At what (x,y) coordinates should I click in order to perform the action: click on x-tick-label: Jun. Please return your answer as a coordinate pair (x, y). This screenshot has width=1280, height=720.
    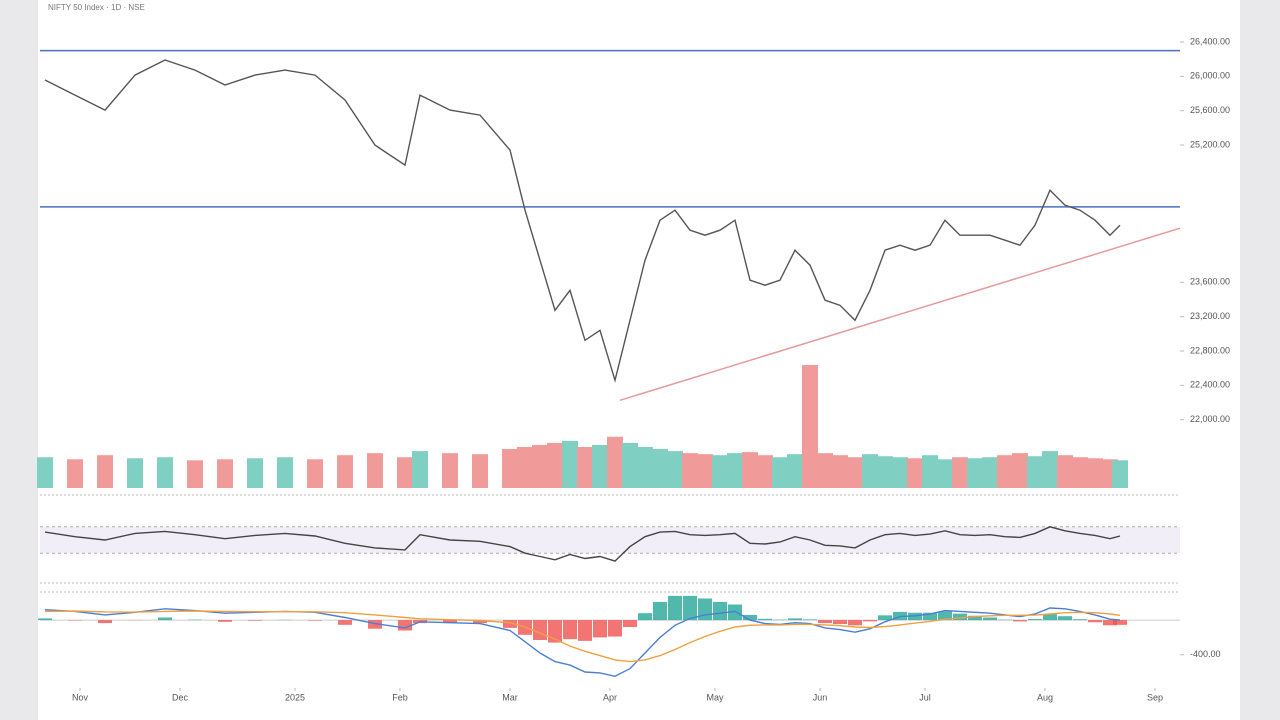
    Looking at the image, I should click on (820, 697).